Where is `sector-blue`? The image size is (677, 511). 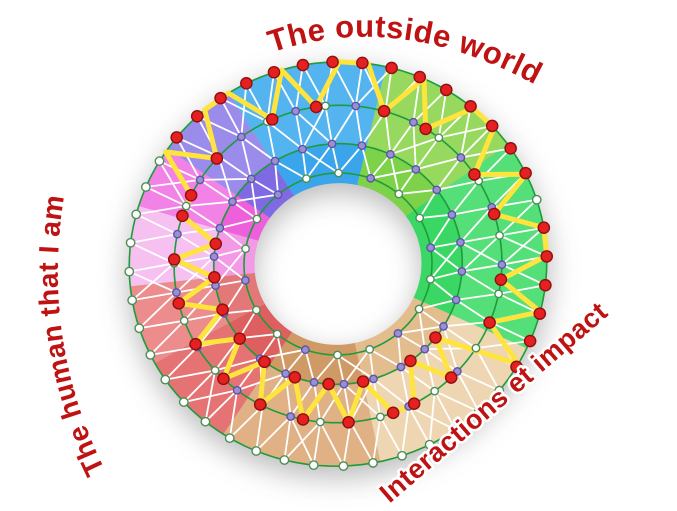 sector-blue is located at coordinates (307, 111).